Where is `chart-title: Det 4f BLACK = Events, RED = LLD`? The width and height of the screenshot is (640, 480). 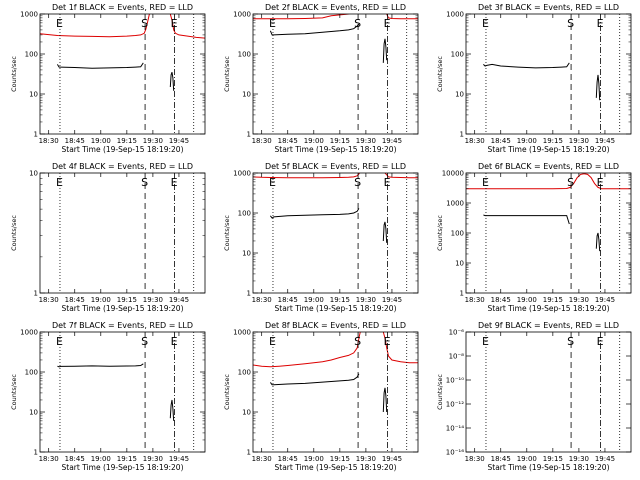
chart-title: Det 4f BLACK = Events, RED = LLD is located at coordinates (122, 166).